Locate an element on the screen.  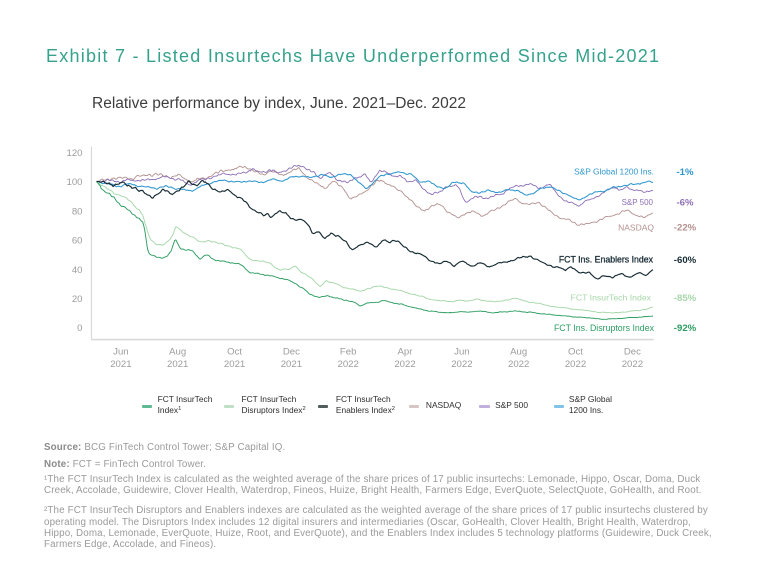
svg-text: S&P Global 1200 Ins. is located at coordinates (614, 172).